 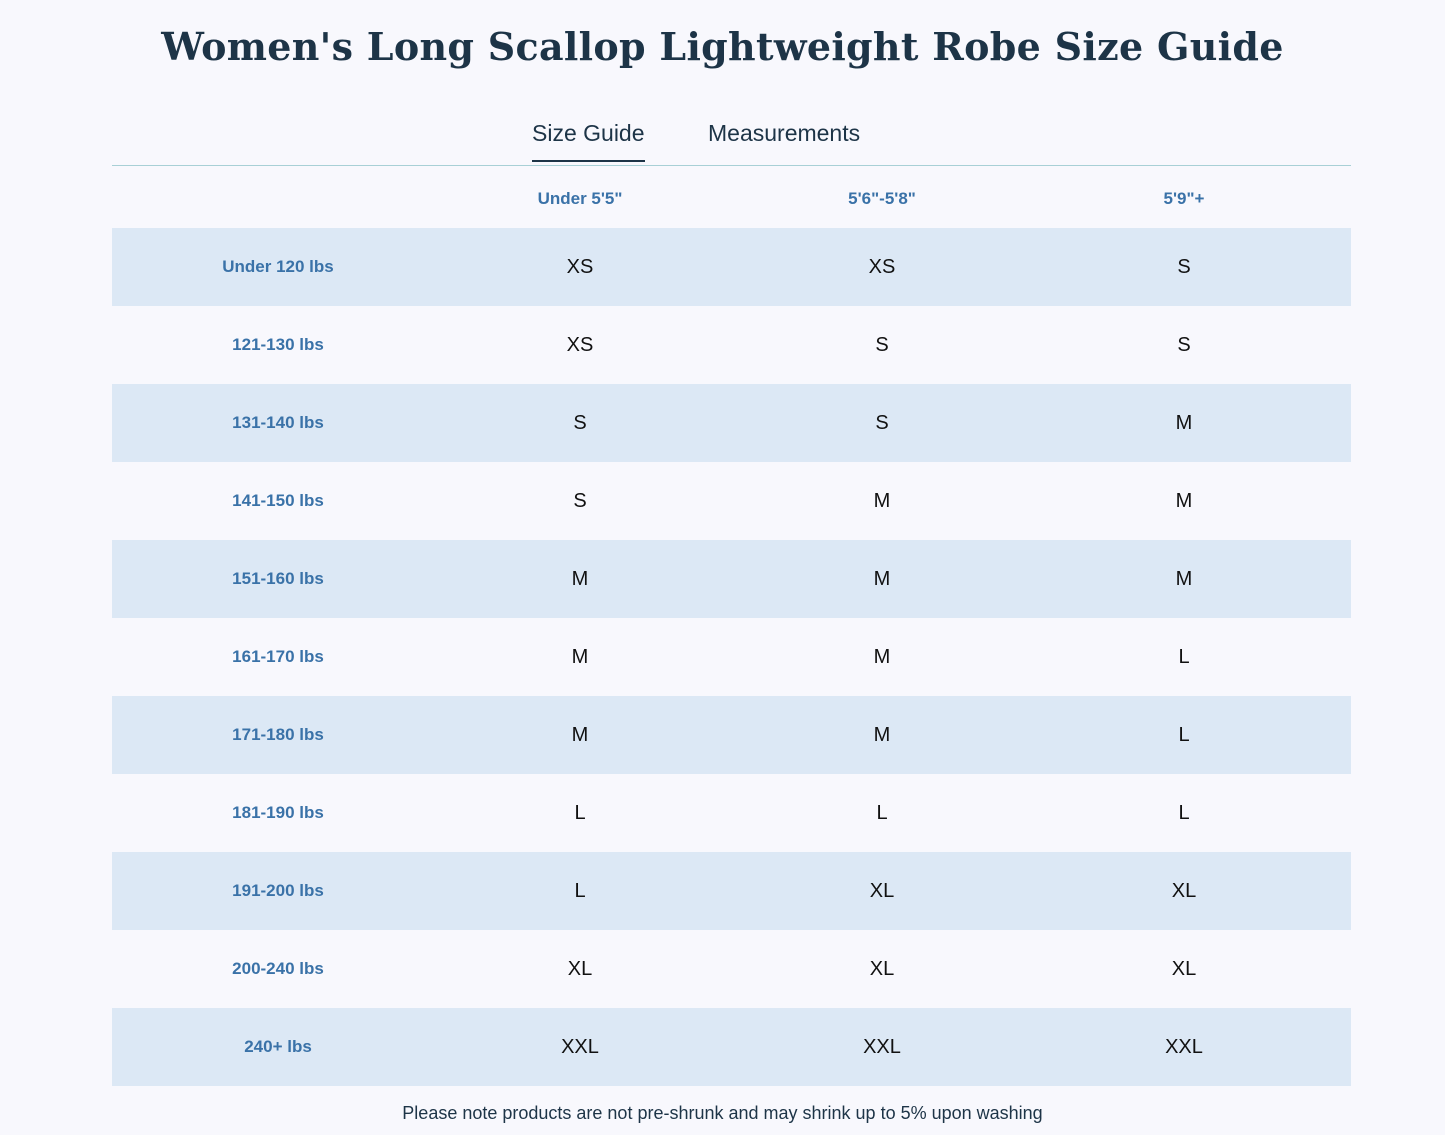 What do you see at coordinates (784, 133) in the screenshot?
I see `tab-measurements: Measurements` at bounding box center [784, 133].